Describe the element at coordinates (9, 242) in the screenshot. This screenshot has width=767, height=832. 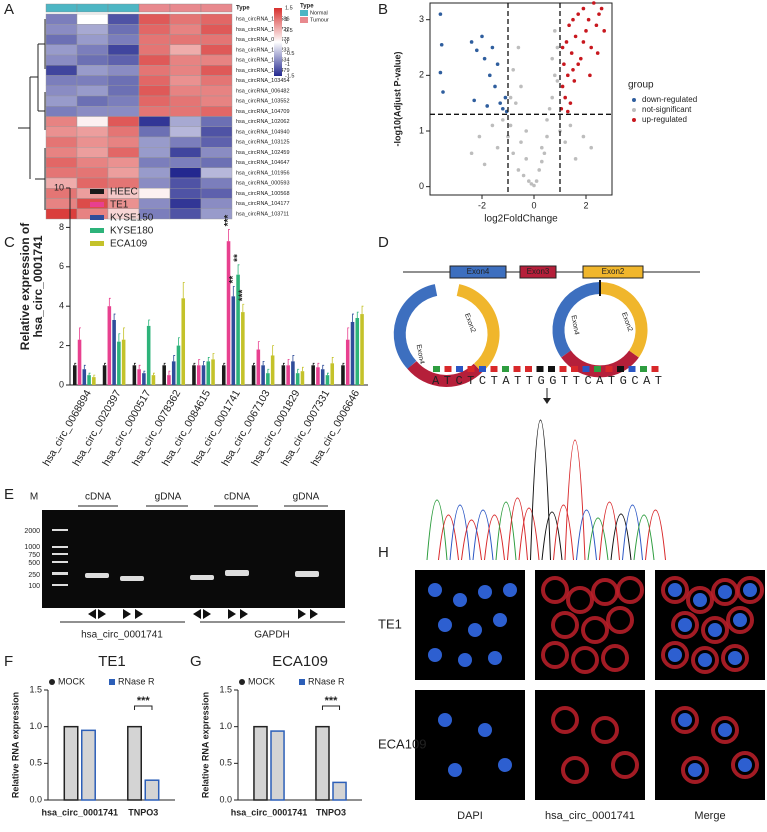
I see `panel-label: C` at that location.